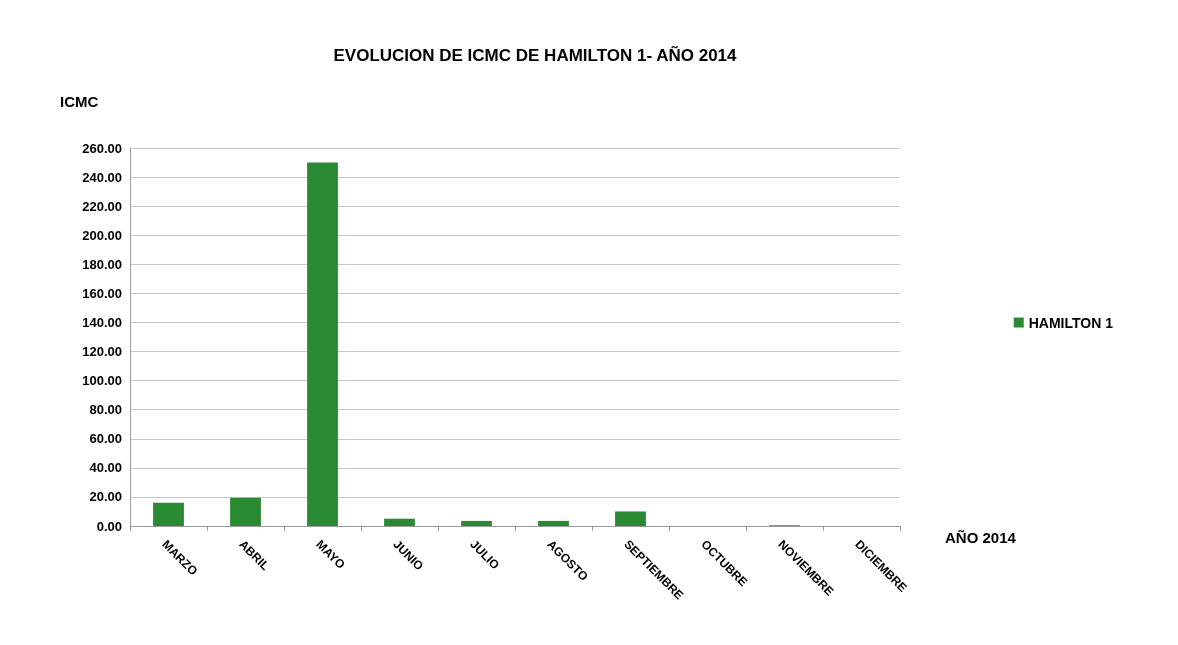 This screenshot has height=645, width=1178. Describe the element at coordinates (981, 537) in the screenshot. I see `x-axis-title: AÑO 2014` at that location.